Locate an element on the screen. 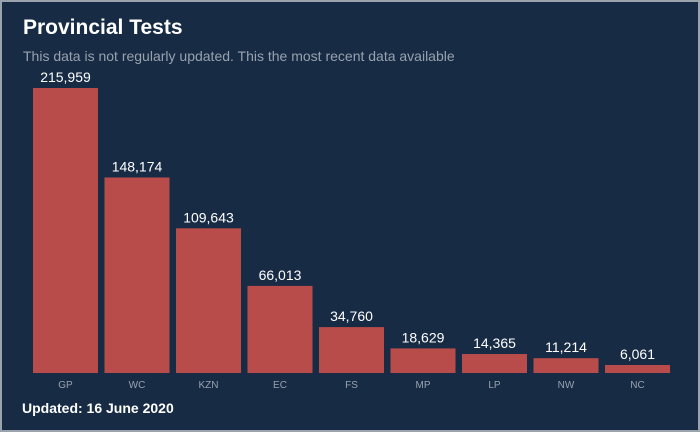 This screenshot has height=432, width=700. x-tick-ec: EC is located at coordinates (280, 385).